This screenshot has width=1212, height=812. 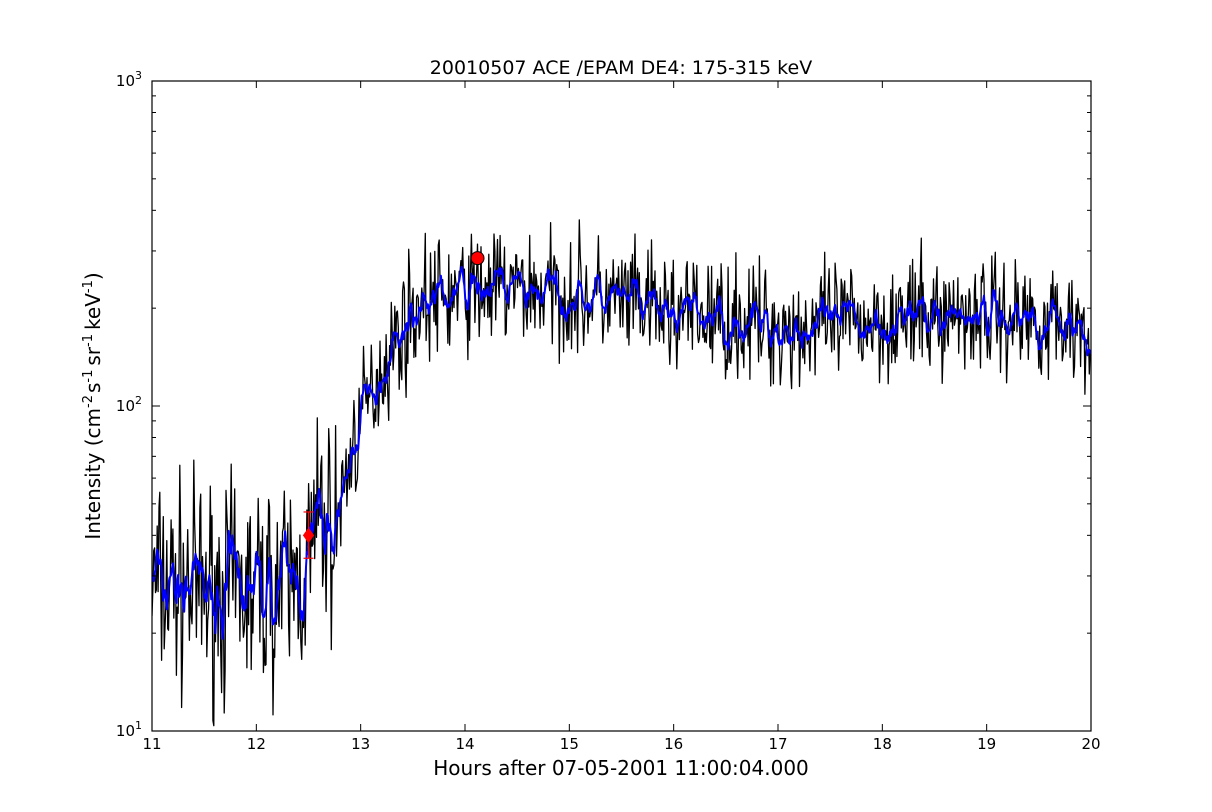 I want to click on x-tick-label: 16, so click(x=673, y=744).